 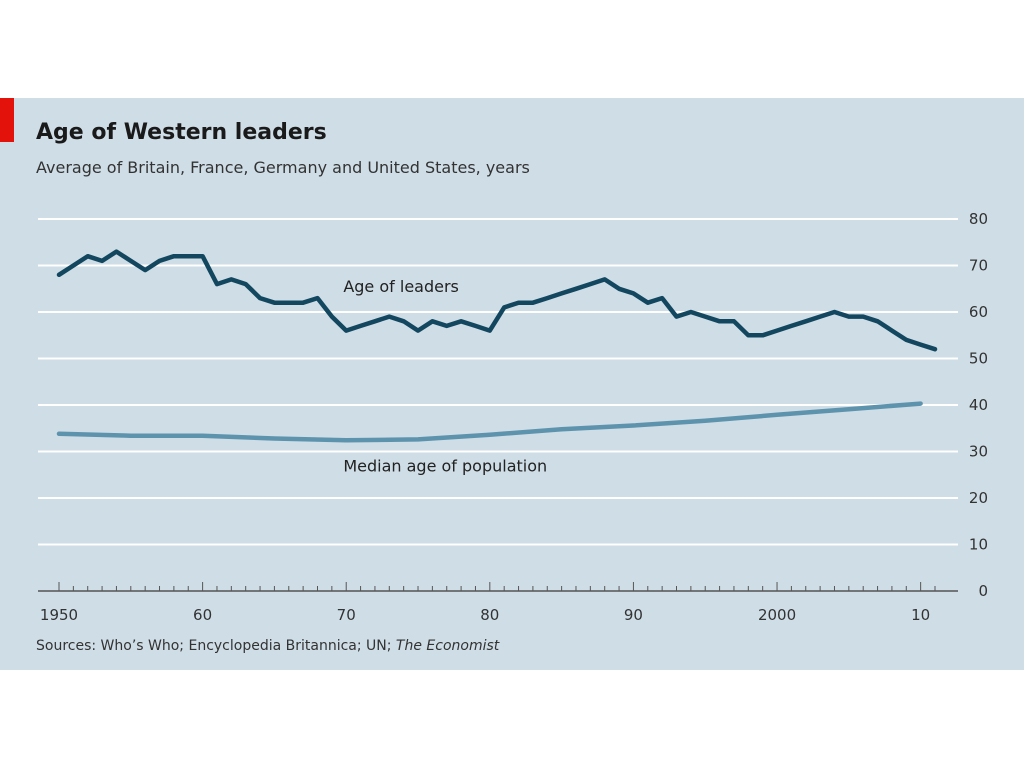 I want to click on brand-accent-bar, so click(x=7, y=120).